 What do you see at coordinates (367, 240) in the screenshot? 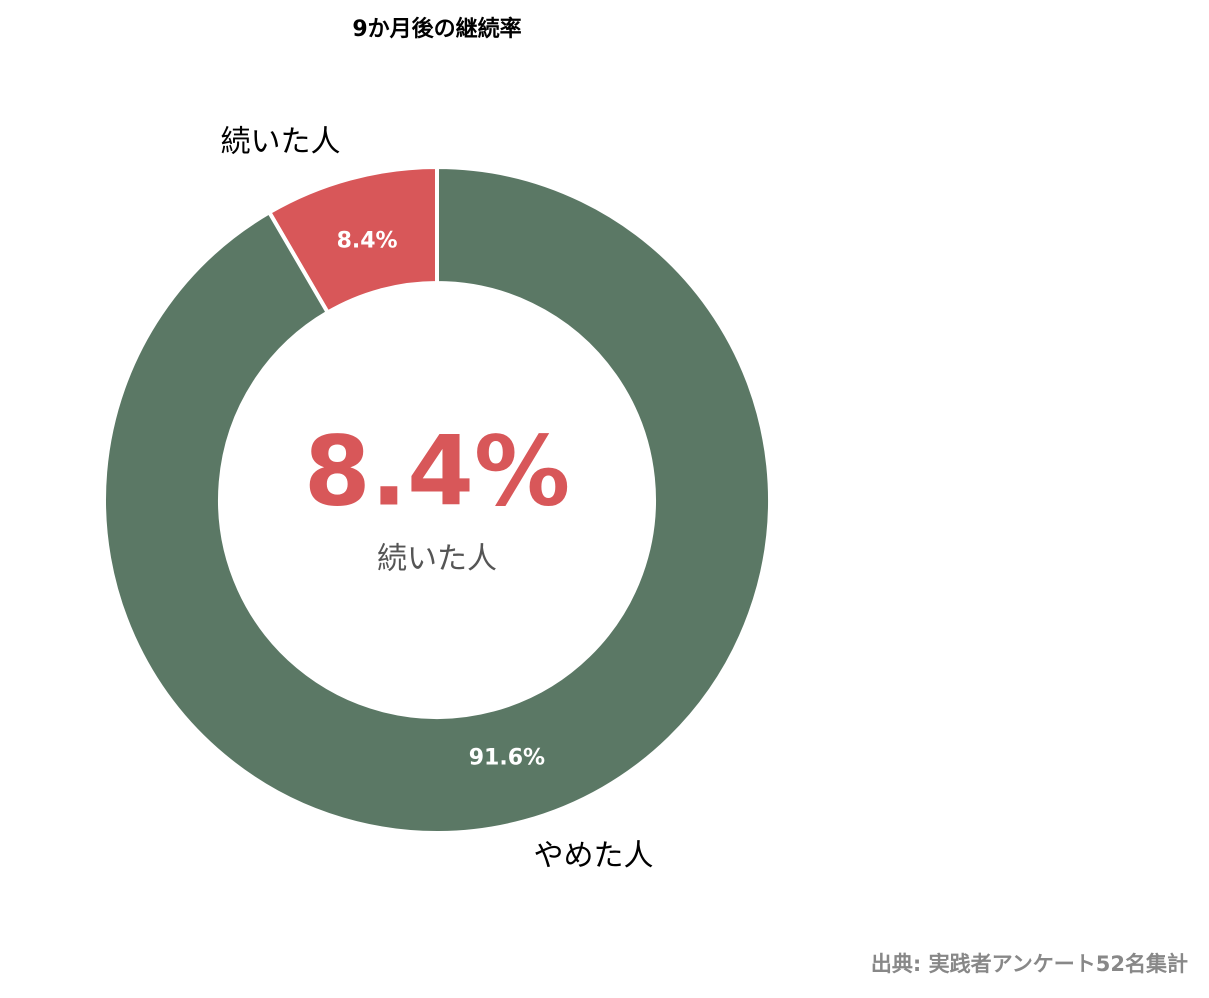
I see `slice-value-label: 8.4%` at bounding box center [367, 240].